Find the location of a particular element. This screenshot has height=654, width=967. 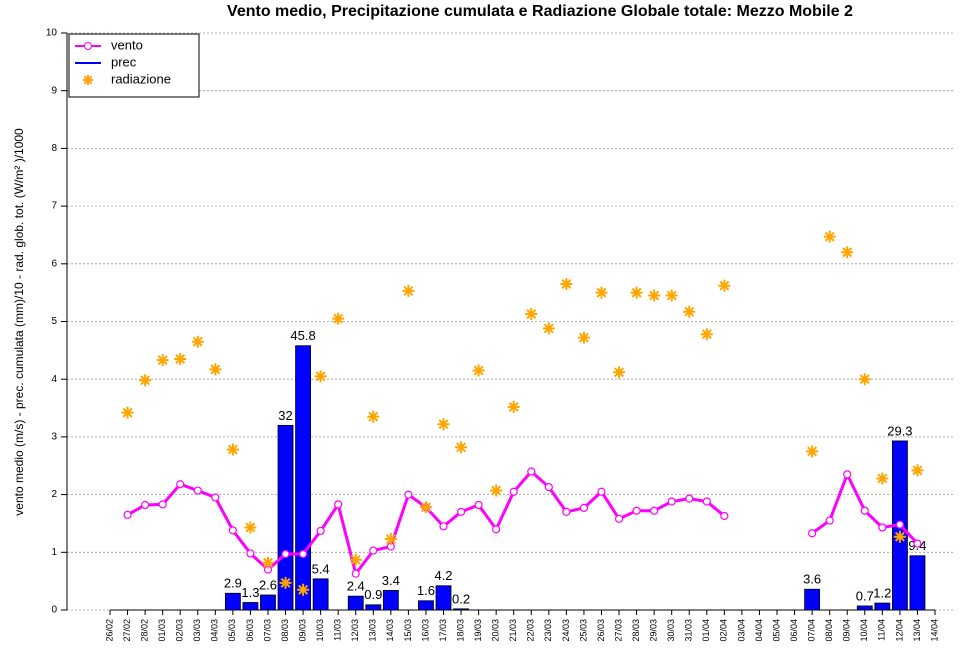

x-tick-label: 28/03 is located at coordinates (636, 630).